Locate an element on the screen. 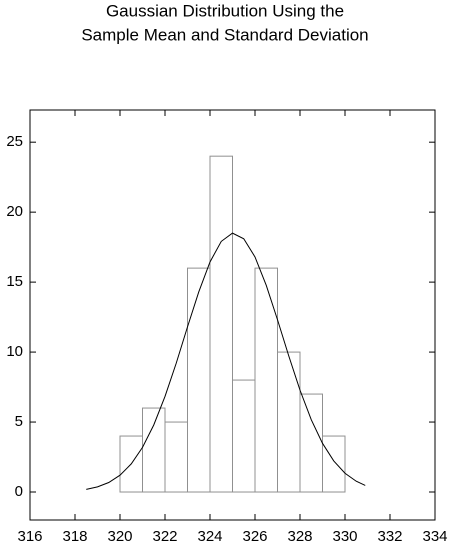  y-tick-label: 25 is located at coordinates (14, 141).